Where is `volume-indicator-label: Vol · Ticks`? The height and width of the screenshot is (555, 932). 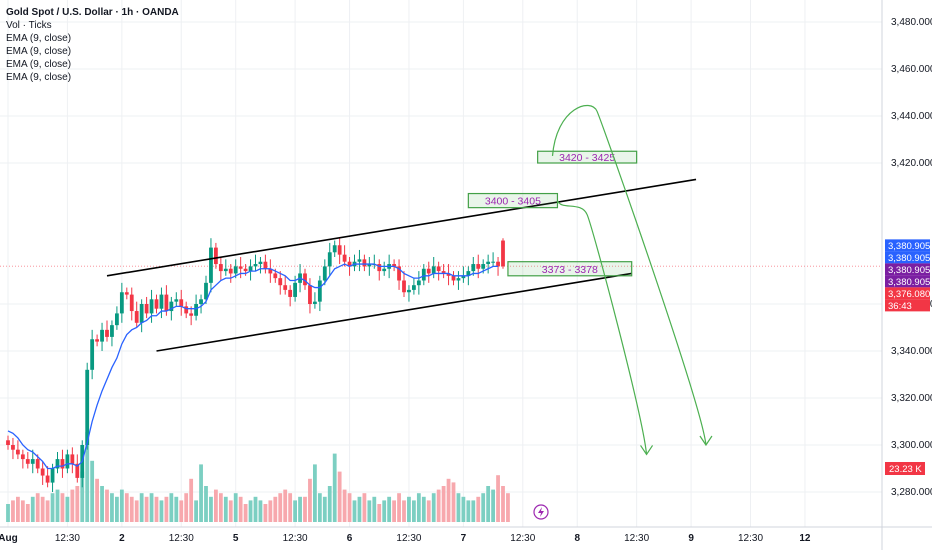
volume-indicator-label: Vol · Ticks is located at coordinates (29, 25).